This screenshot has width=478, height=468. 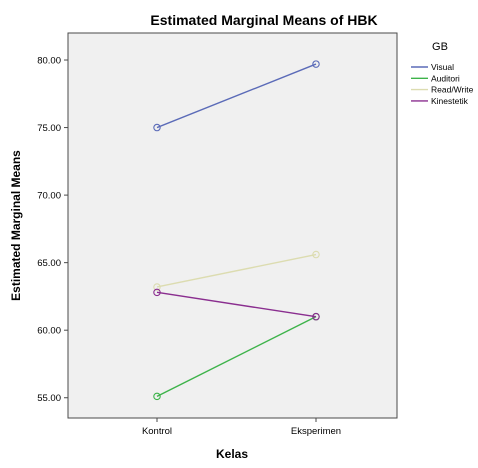 What do you see at coordinates (49, 331) in the screenshot?
I see `y-tick-label: 60.00` at bounding box center [49, 331].